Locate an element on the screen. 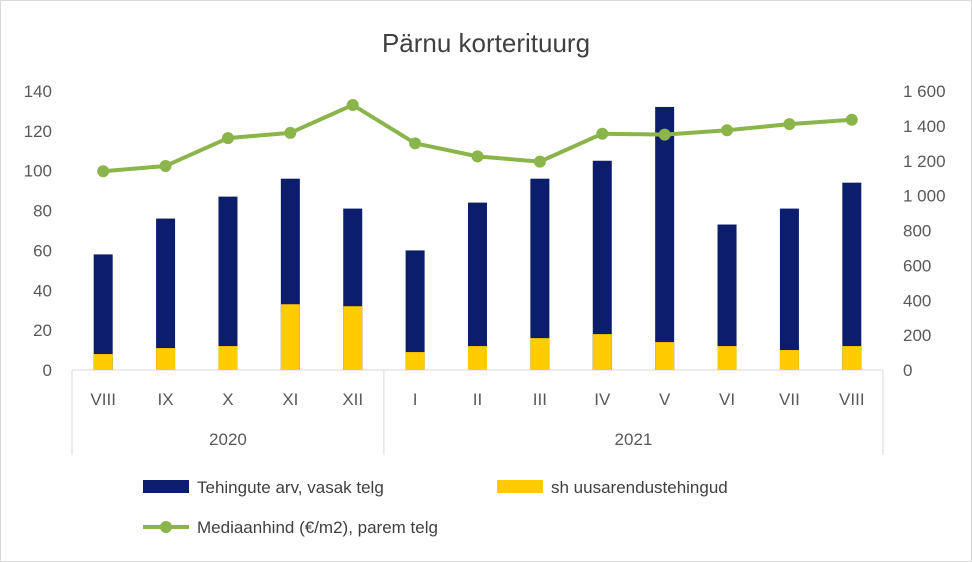  left-axis-tick-label: 20 is located at coordinates (42, 330).